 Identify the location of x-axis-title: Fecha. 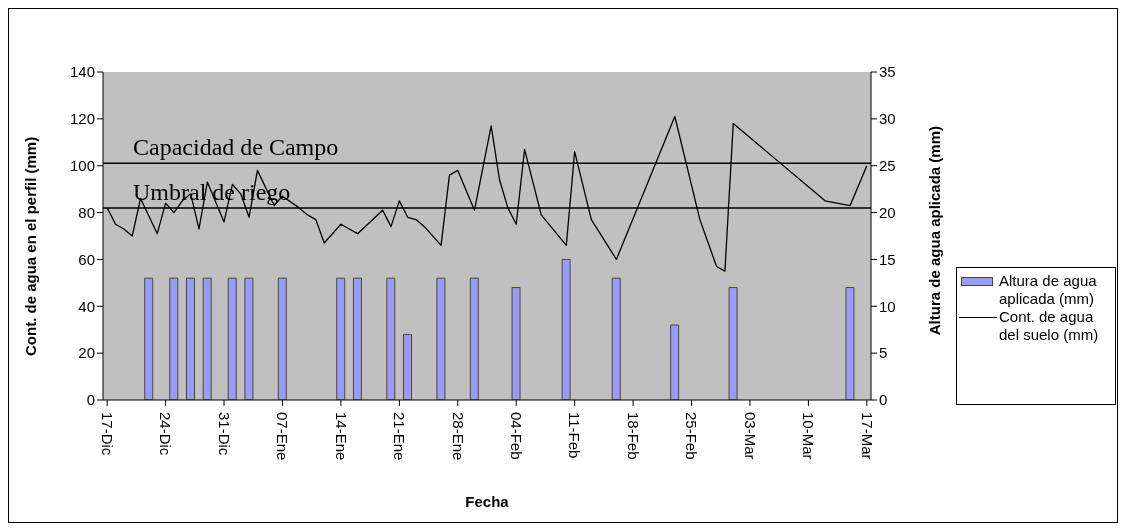
(487, 501).